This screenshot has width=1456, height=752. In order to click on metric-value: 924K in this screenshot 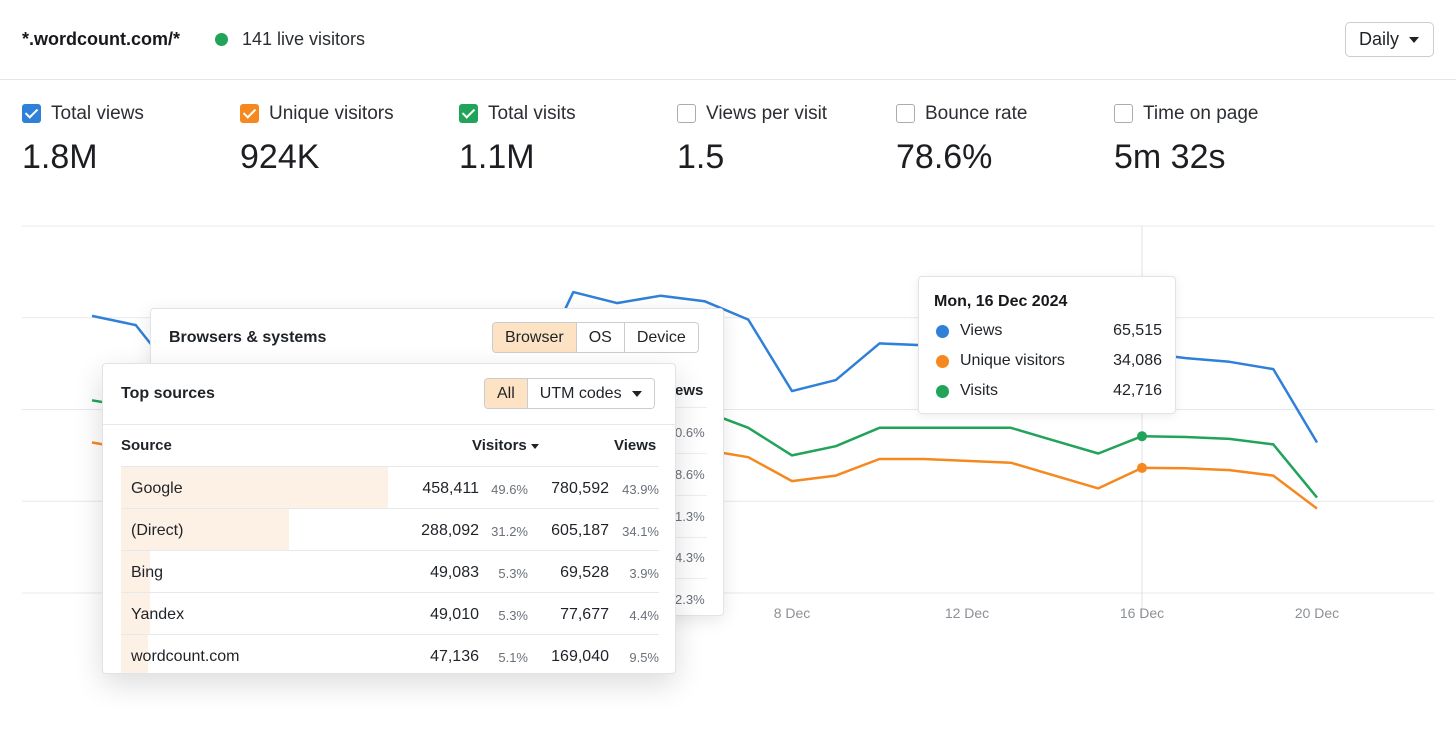, I will do `click(280, 157)`.